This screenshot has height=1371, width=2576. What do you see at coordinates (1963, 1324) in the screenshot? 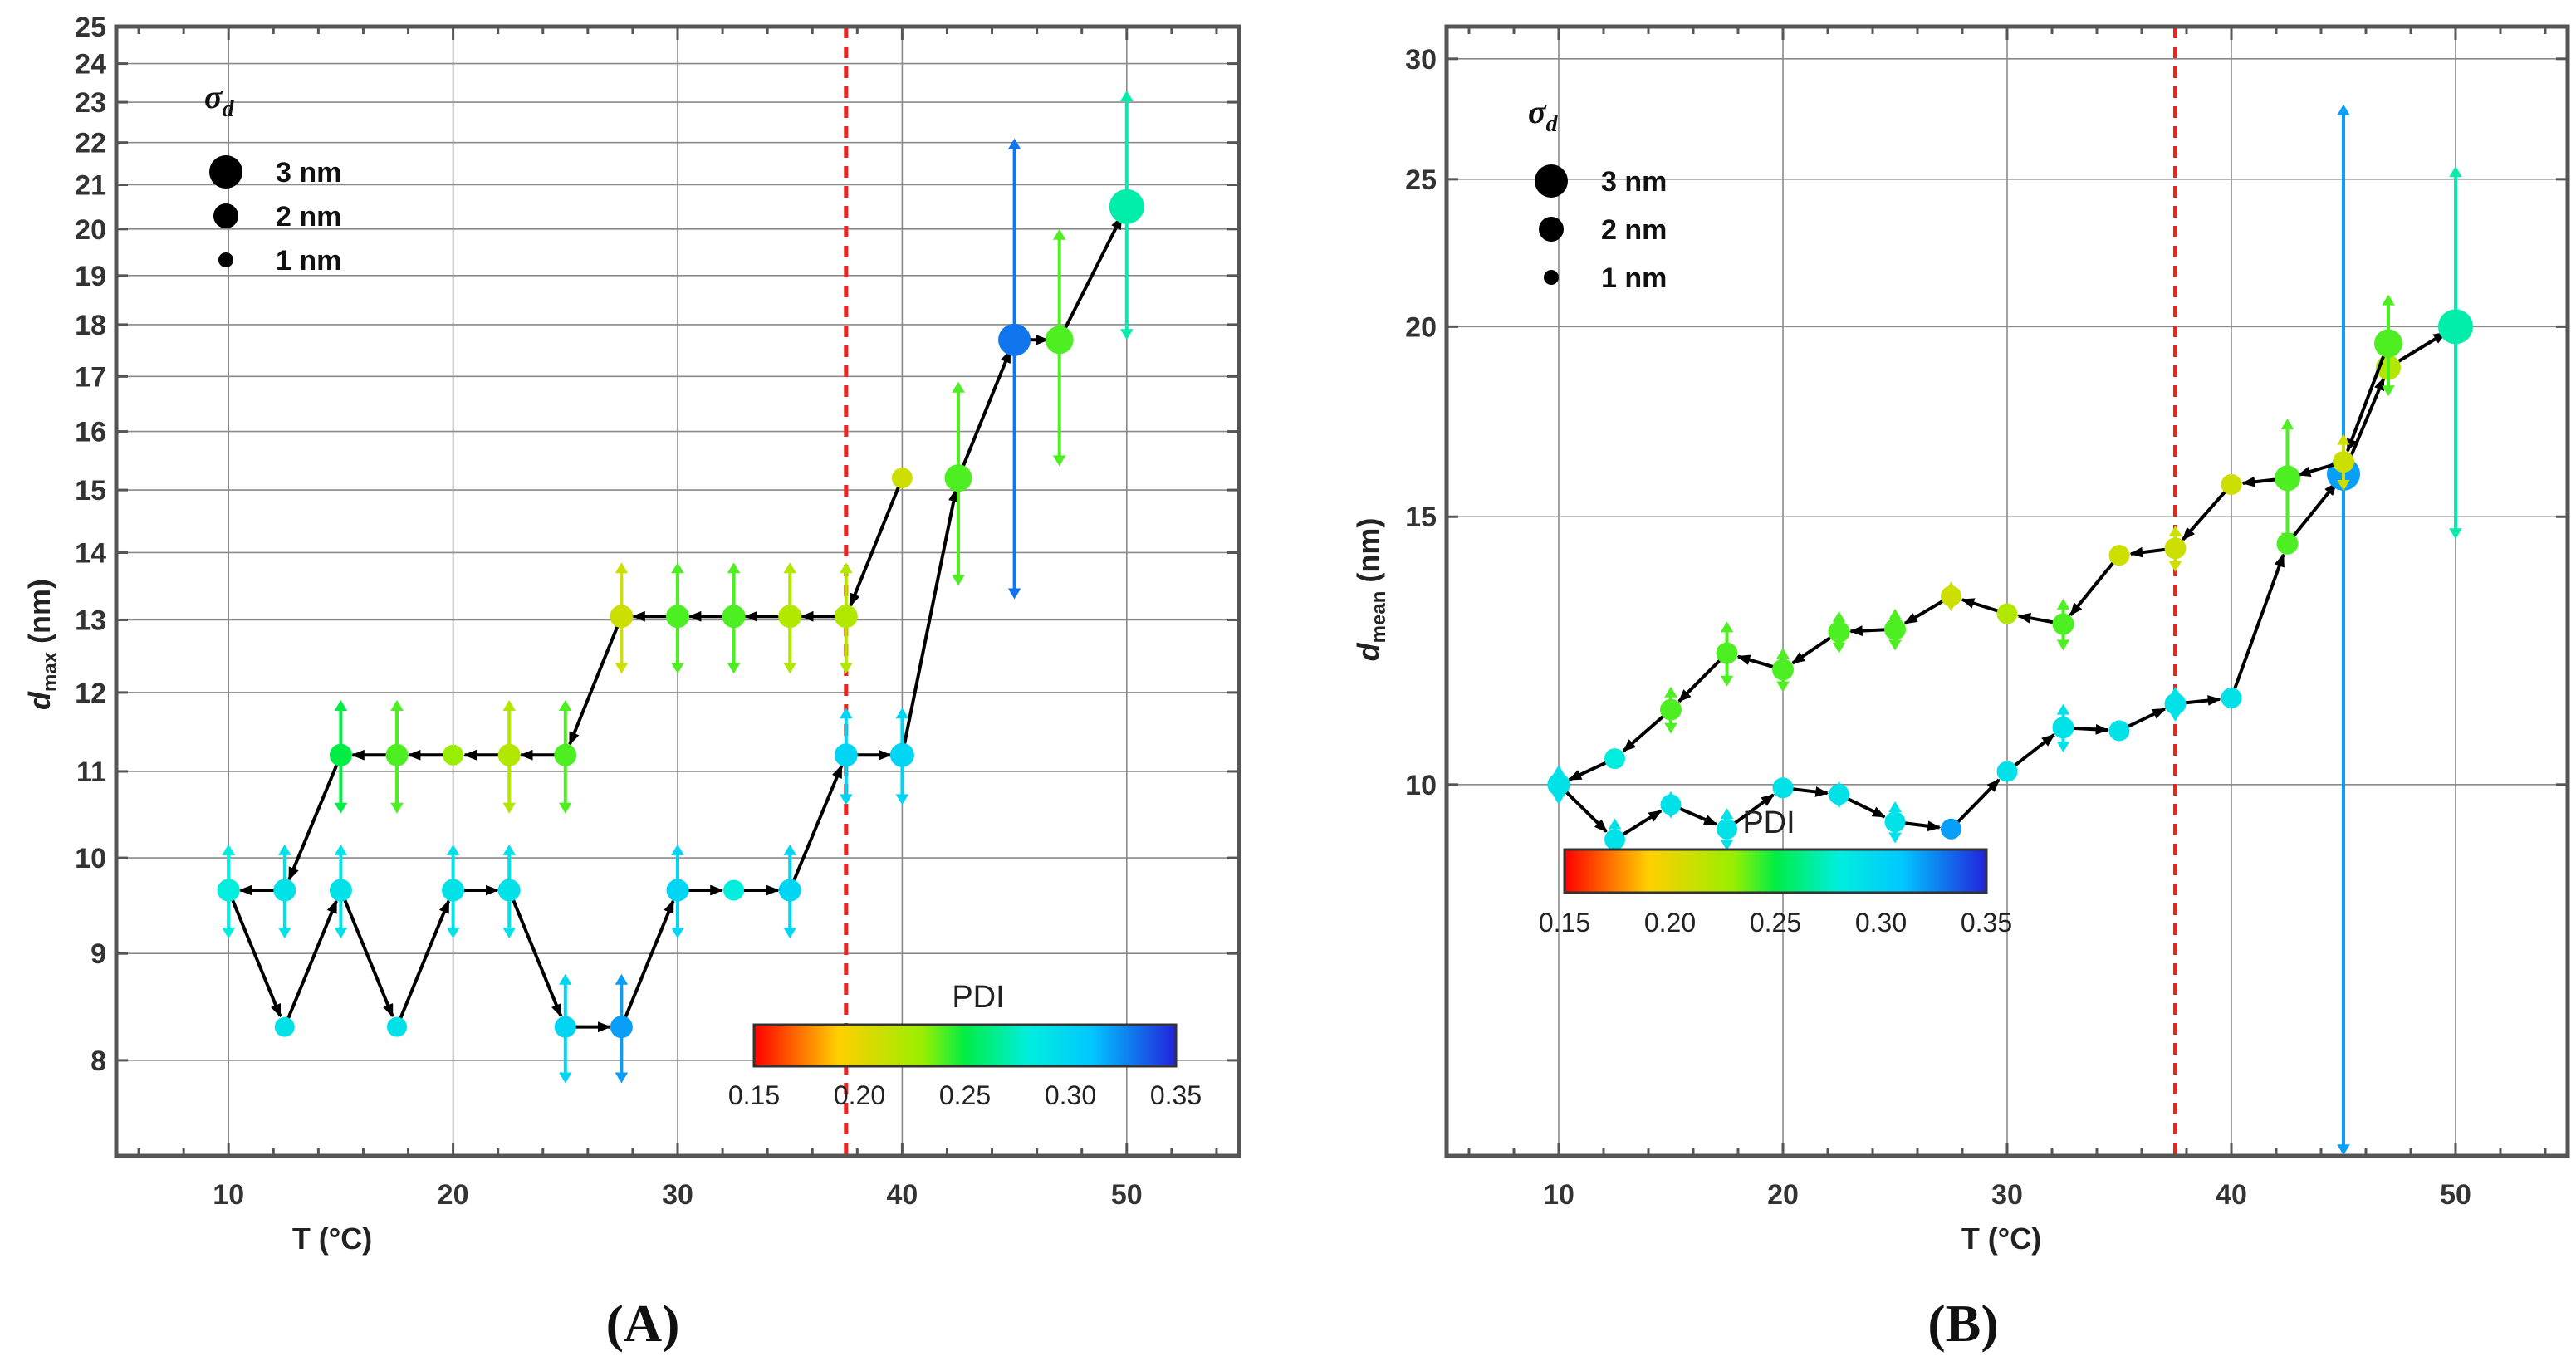
I see `panel-b-label: (B)` at bounding box center [1963, 1324].